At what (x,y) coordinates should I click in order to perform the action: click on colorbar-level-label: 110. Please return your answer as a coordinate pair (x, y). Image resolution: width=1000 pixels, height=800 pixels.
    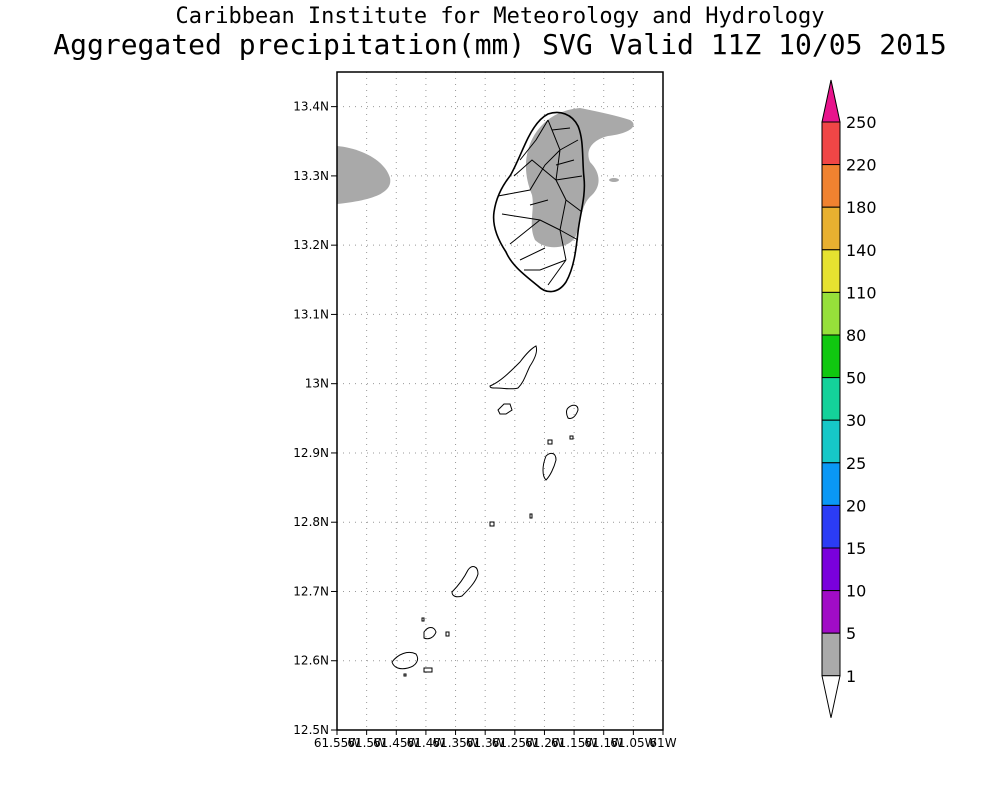
    Looking at the image, I should click on (861, 292).